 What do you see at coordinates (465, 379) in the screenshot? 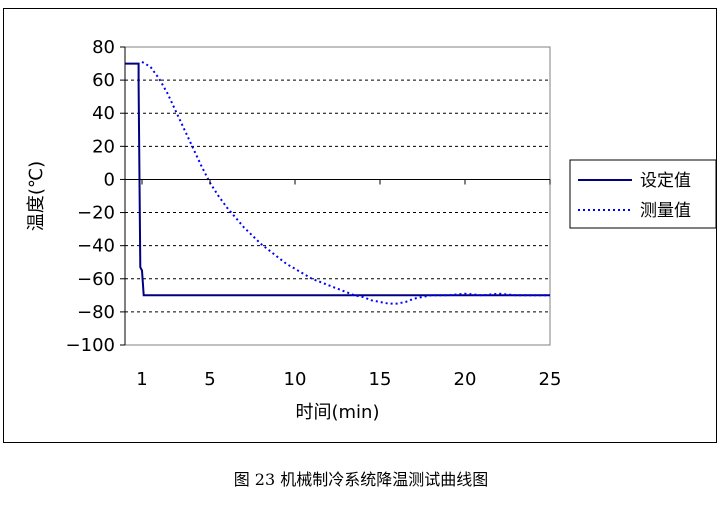
I see `x-tick-label: 20` at bounding box center [465, 379].